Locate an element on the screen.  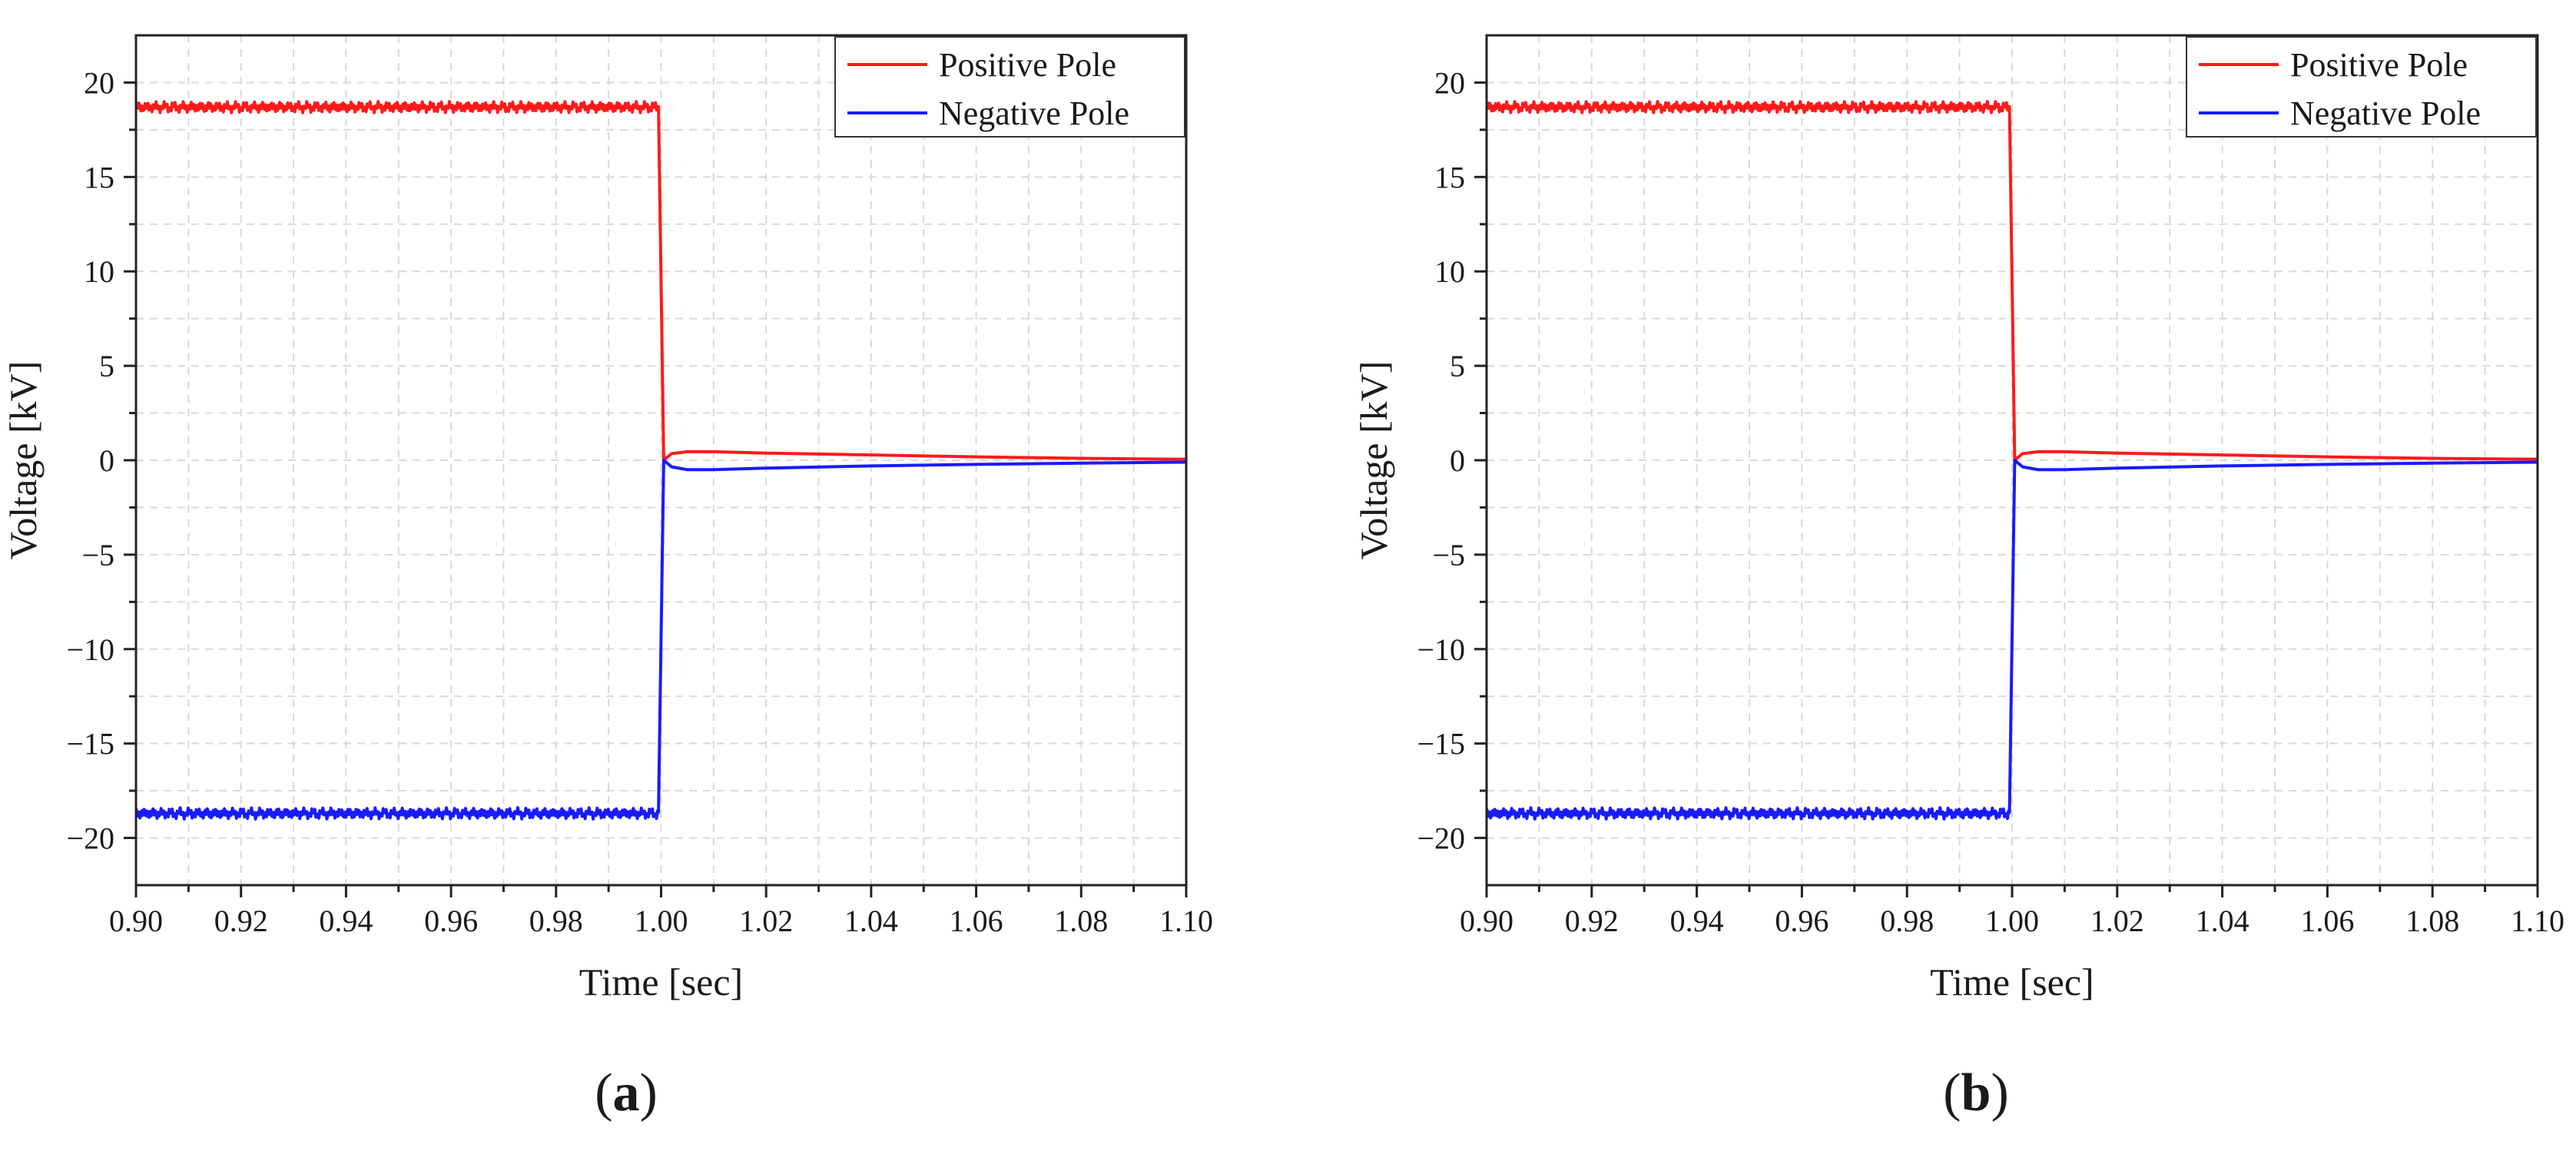
panel-label: (b) is located at coordinates (1976, 1093).